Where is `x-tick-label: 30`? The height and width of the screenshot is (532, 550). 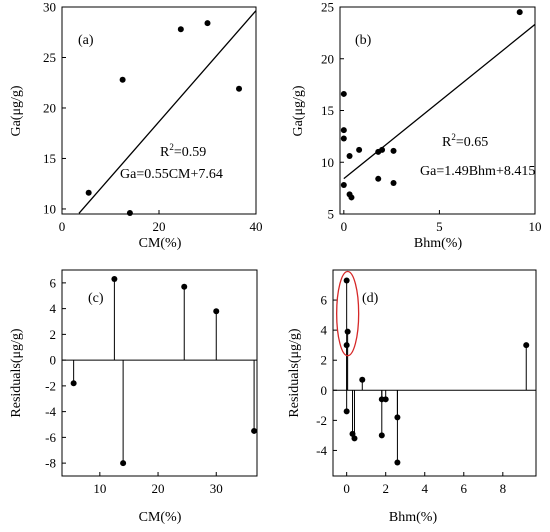
x-tick-label: 30 is located at coordinates (216, 488).